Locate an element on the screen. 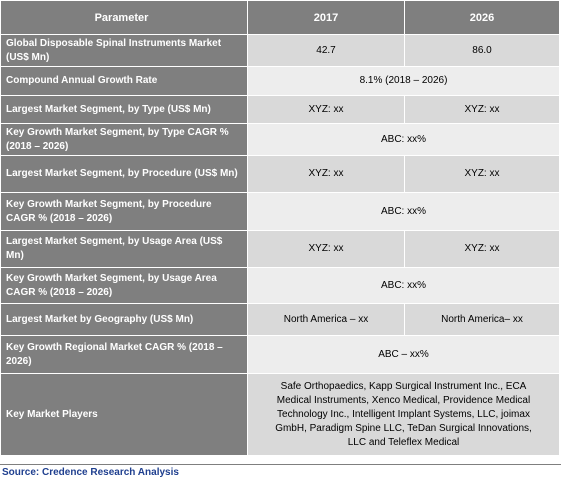 Image resolution: width=562 pixels, height=481 pixels. value-2026: North America– xx is located at coordinates (482, 319).